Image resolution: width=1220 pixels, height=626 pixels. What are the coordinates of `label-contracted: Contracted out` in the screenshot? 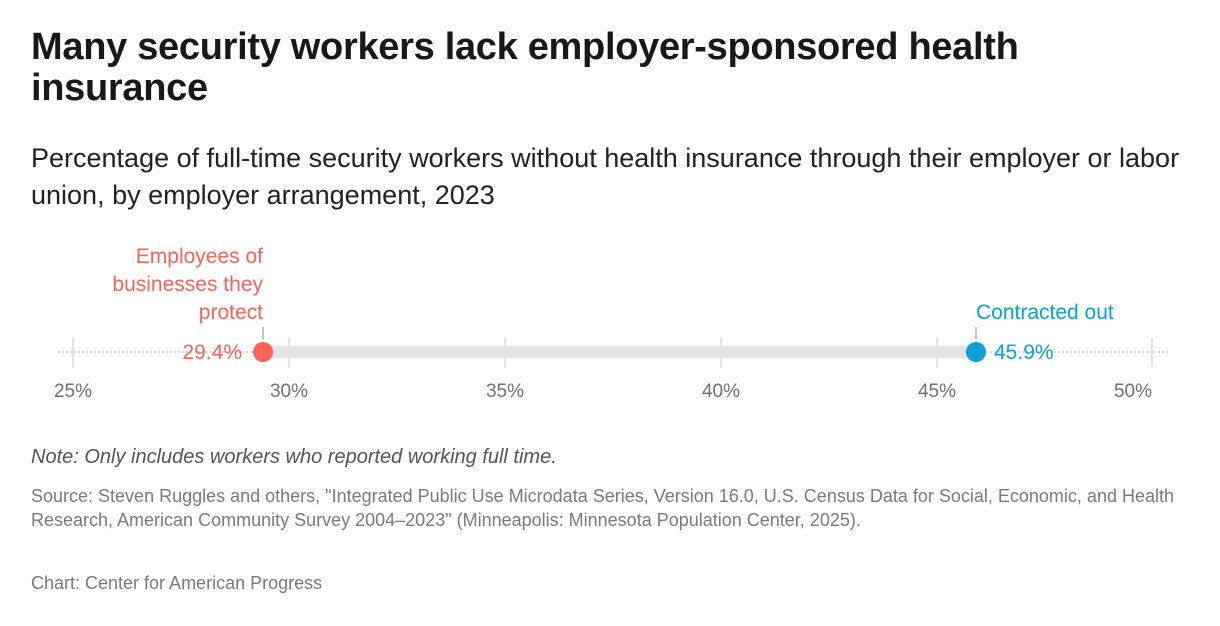 It's located at (1045, 313).